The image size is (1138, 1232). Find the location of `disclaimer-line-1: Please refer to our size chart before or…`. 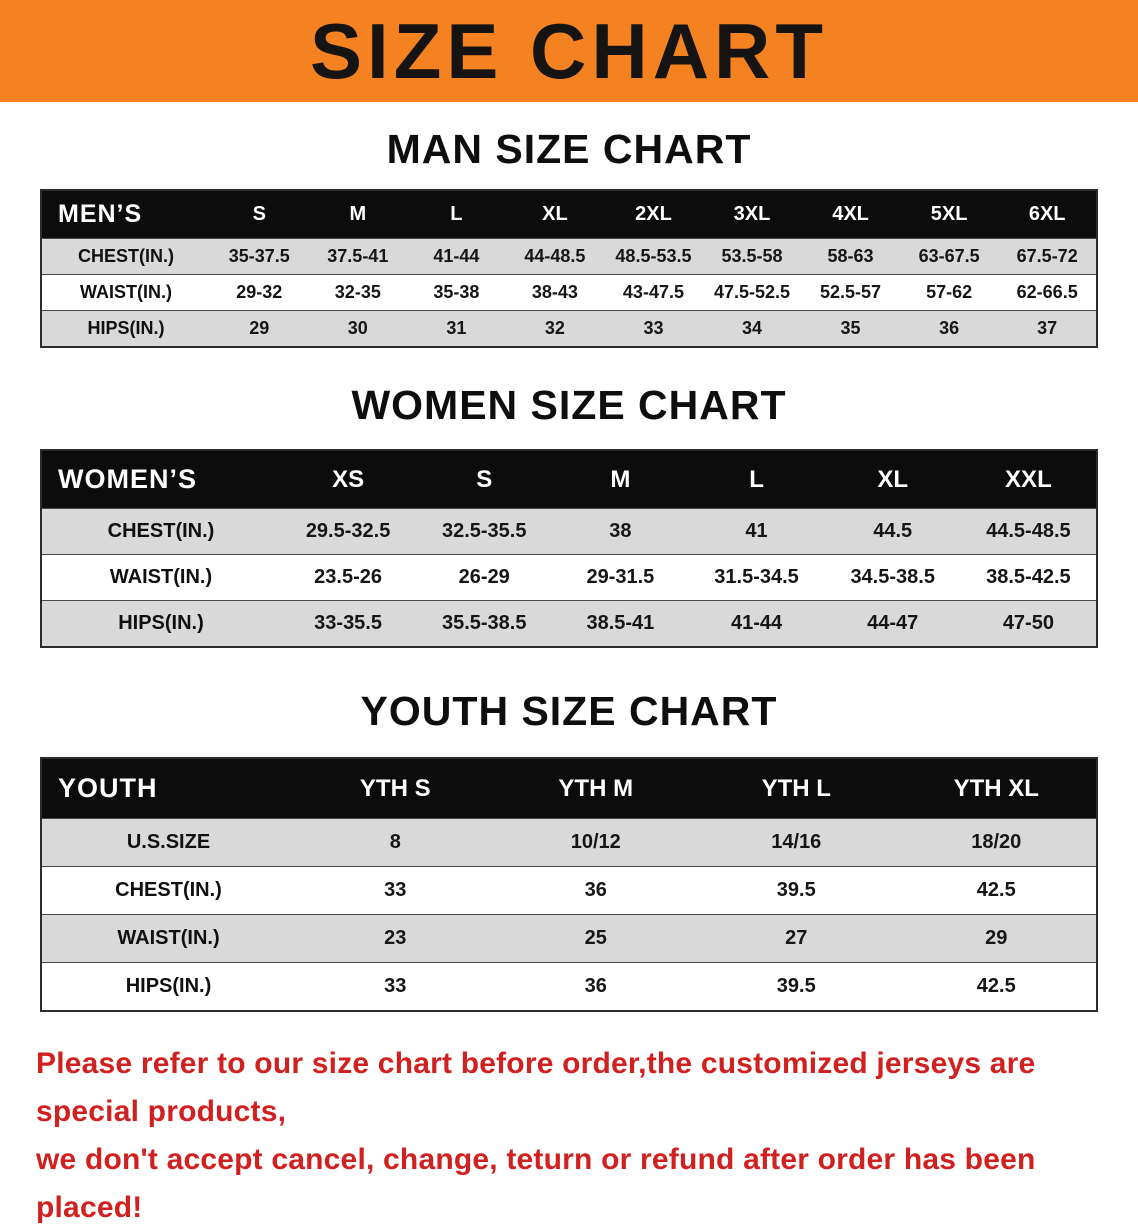

disclaimer-line-1: Please refer to our size chart before or… is located at coordinates (536, 1087).